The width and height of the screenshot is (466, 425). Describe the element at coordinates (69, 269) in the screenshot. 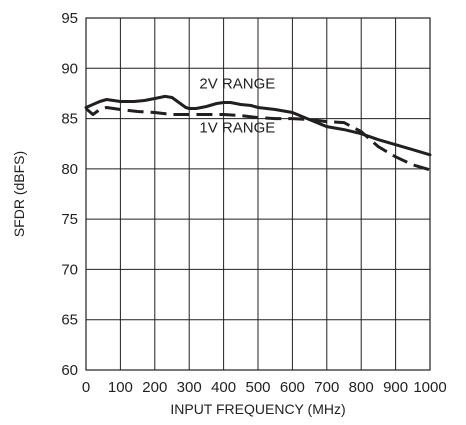

I see `y-tick-label-70: 70` at that location.